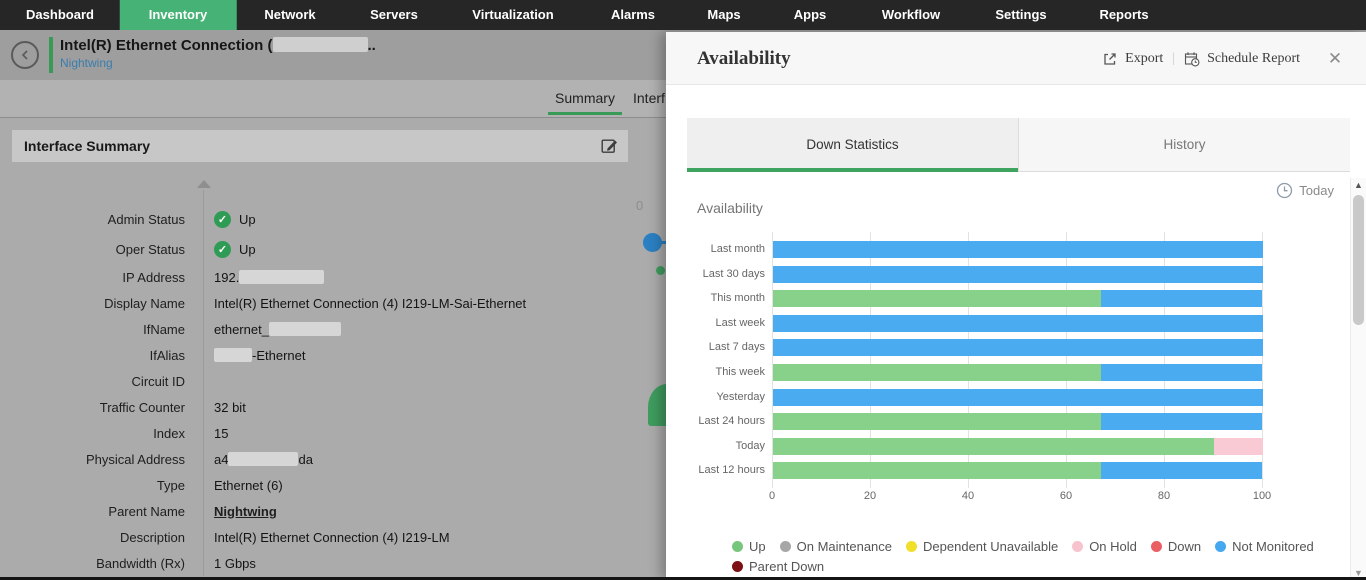 This screenshot has width=1366, height=580. Describe the element at coordinates (1358, 379) in the screenshot. I see `panel-scrollbar: ▲ ▼` at that location.